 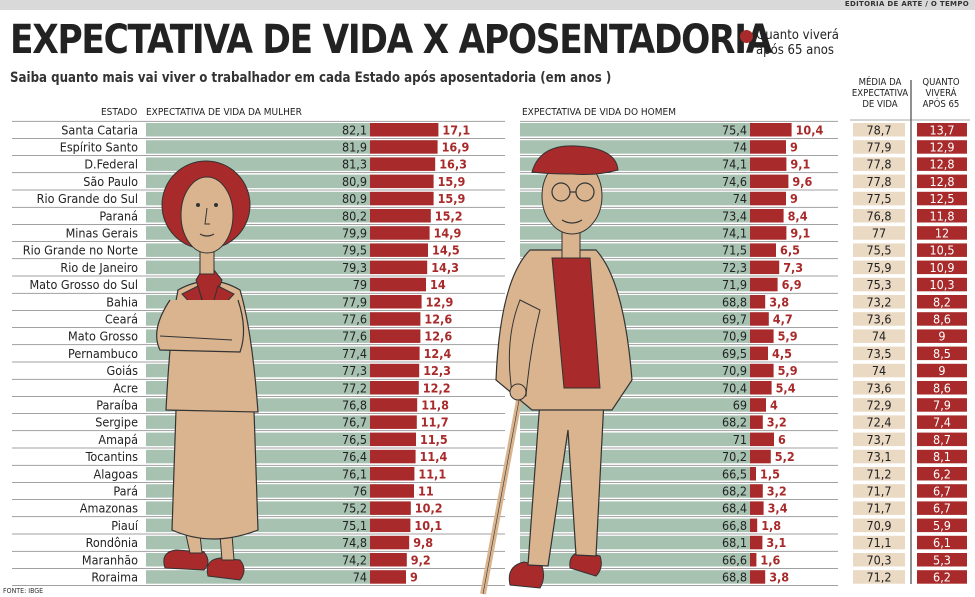 What do you see at coordinates (942, 232) in the screenshot?
I see `avg-after-65-label: 12` at bounding box center [942, 232].